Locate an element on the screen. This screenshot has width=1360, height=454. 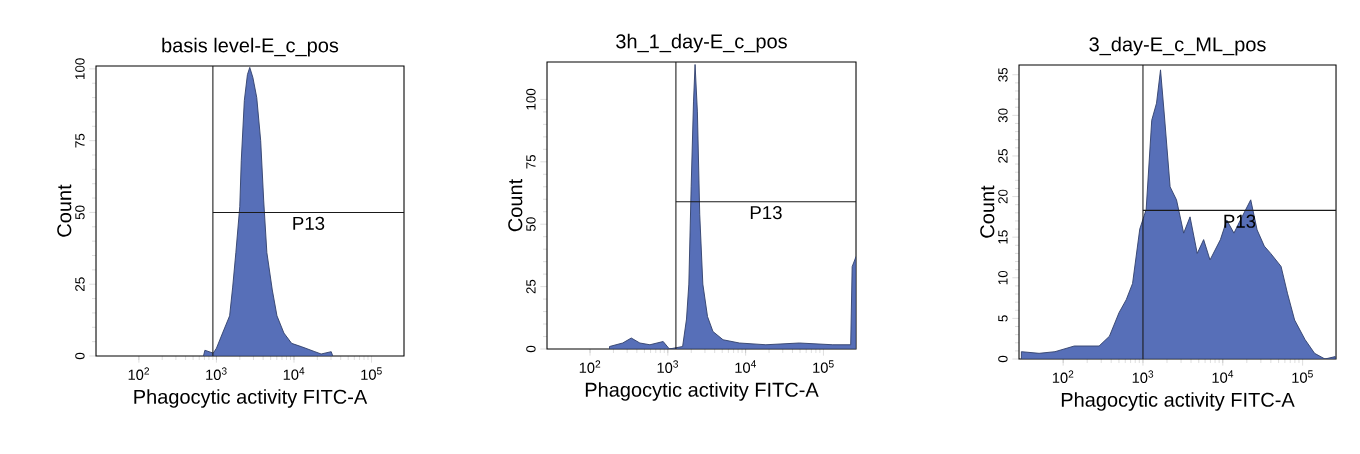
y-tick-label: 30 is located at coordinates (1003, 115).